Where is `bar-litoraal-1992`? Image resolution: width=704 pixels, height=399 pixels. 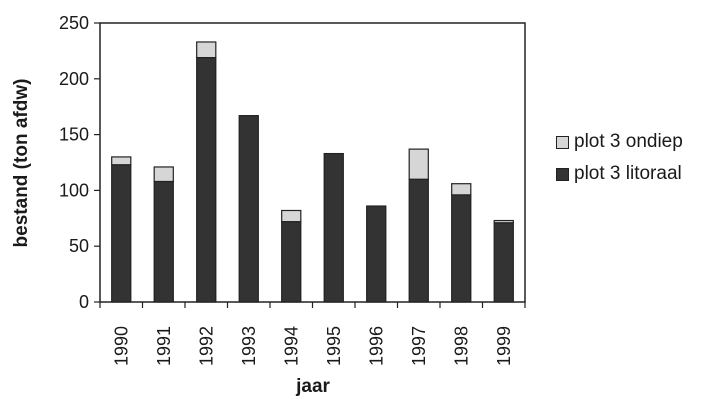
bar-litoraal-1992 is located at coordinates (206, 179).